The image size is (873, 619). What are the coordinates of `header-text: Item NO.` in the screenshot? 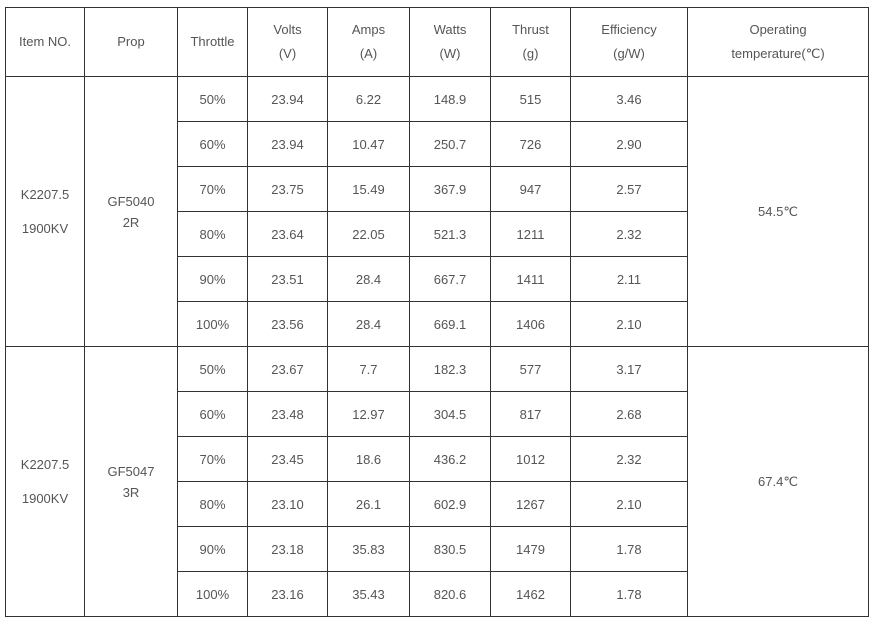 It's located at (44, 41).